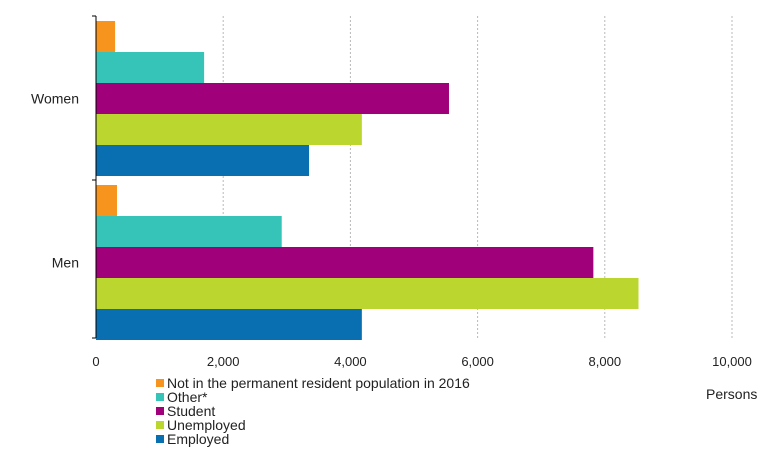  I want to click on x-axis-unit-label: Persons, so click(732, 394).